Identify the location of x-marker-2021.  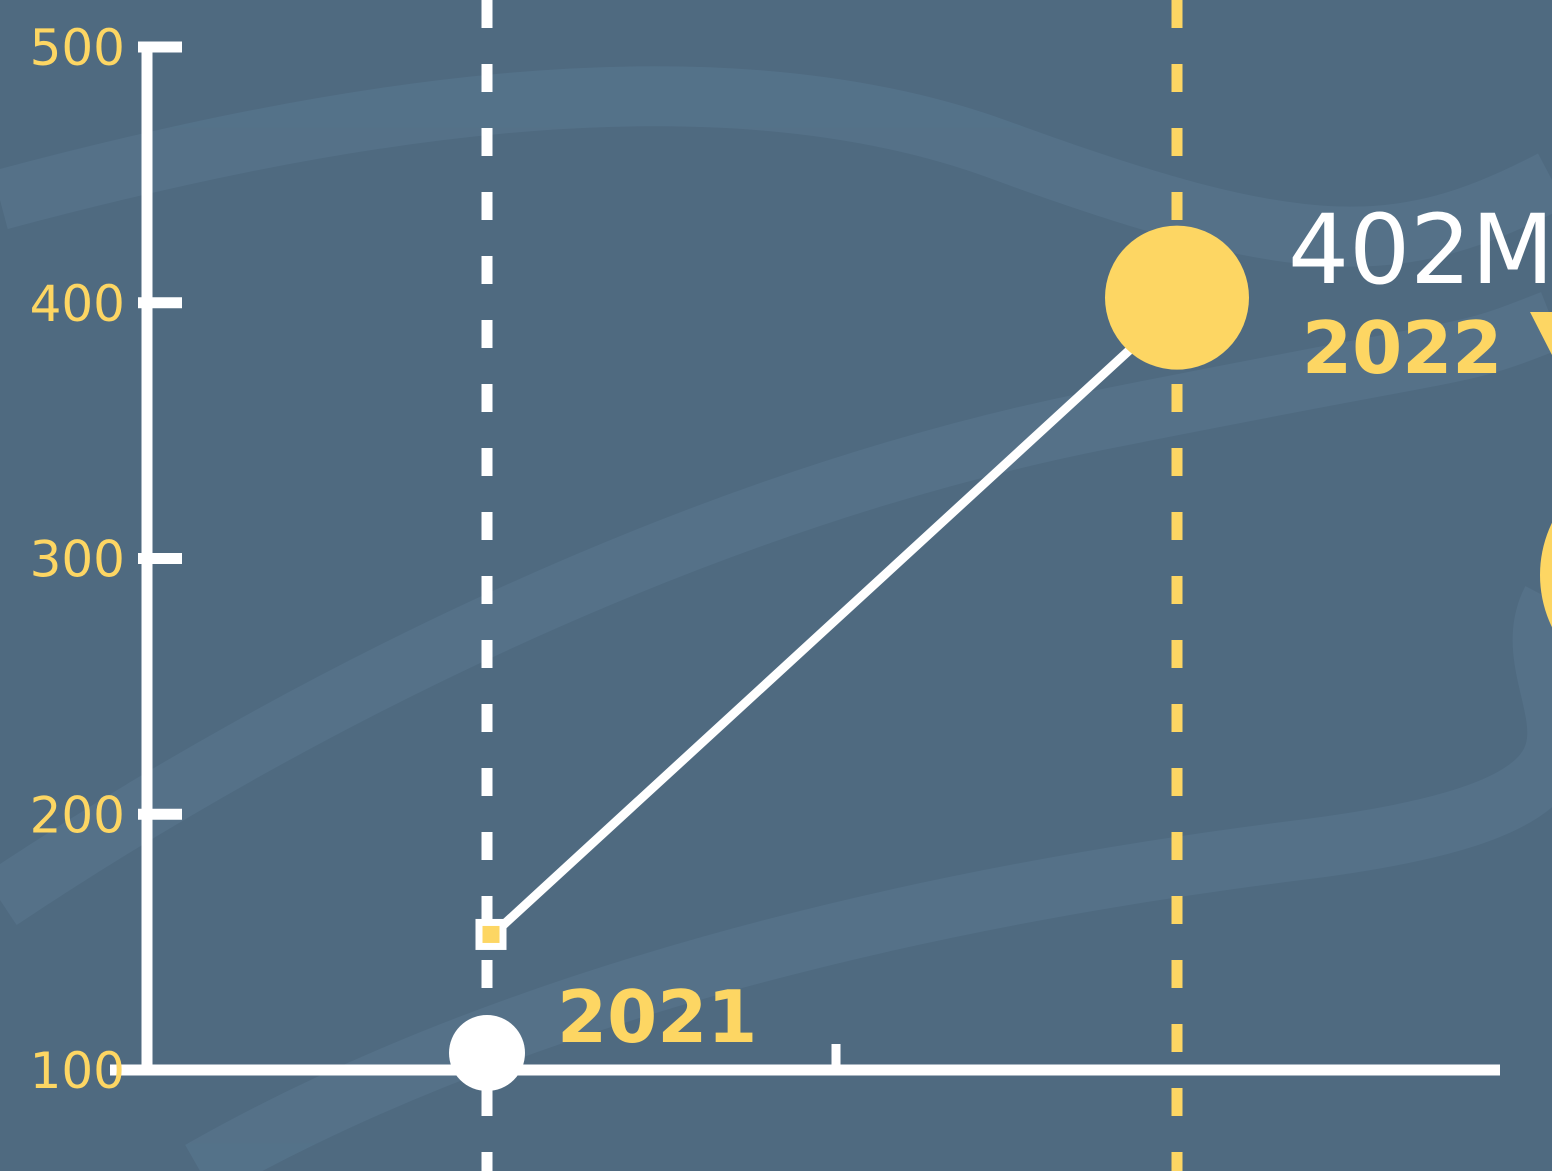
(487, 1053).